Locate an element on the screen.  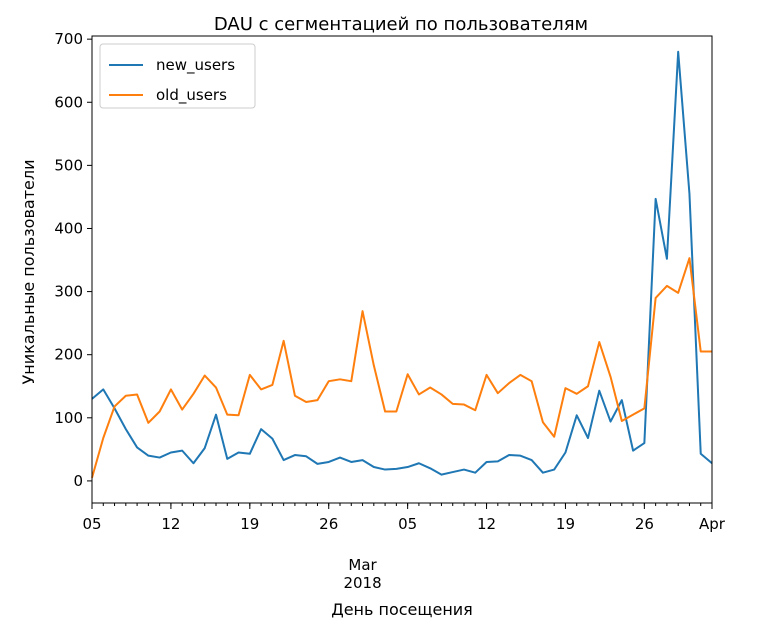
y-tick-label: 0 is located at coordinates (78, 481).